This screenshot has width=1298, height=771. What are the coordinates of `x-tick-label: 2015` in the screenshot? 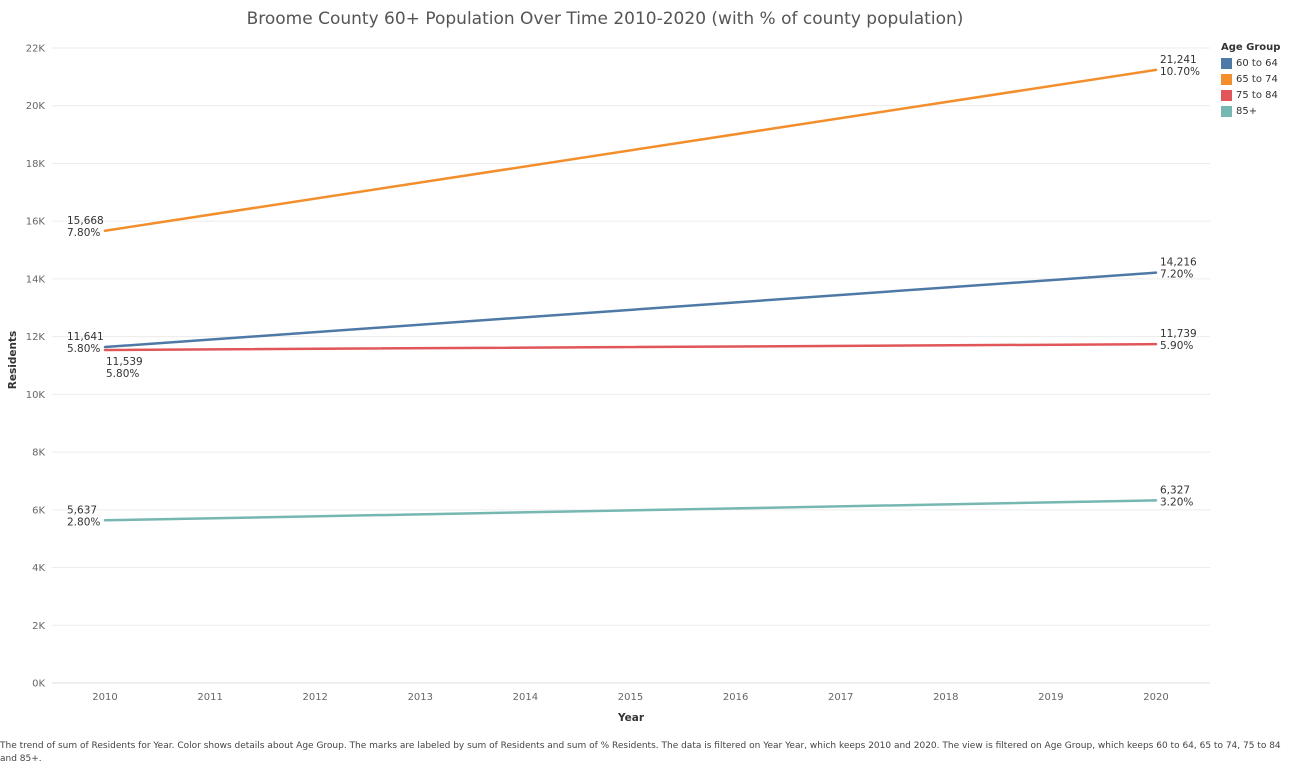 It's located at (630, 697).